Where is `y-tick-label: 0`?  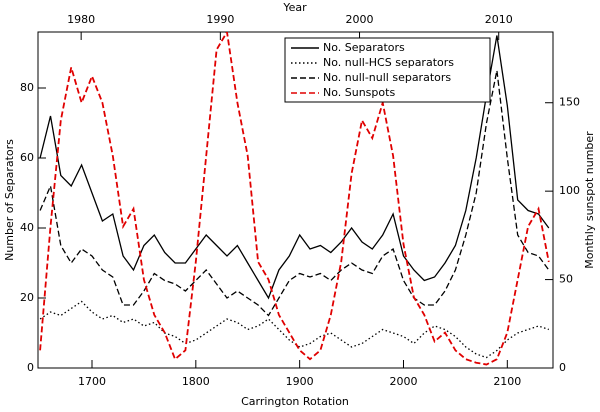 y-tick-label: 0 is located at coordinates (30, 367).